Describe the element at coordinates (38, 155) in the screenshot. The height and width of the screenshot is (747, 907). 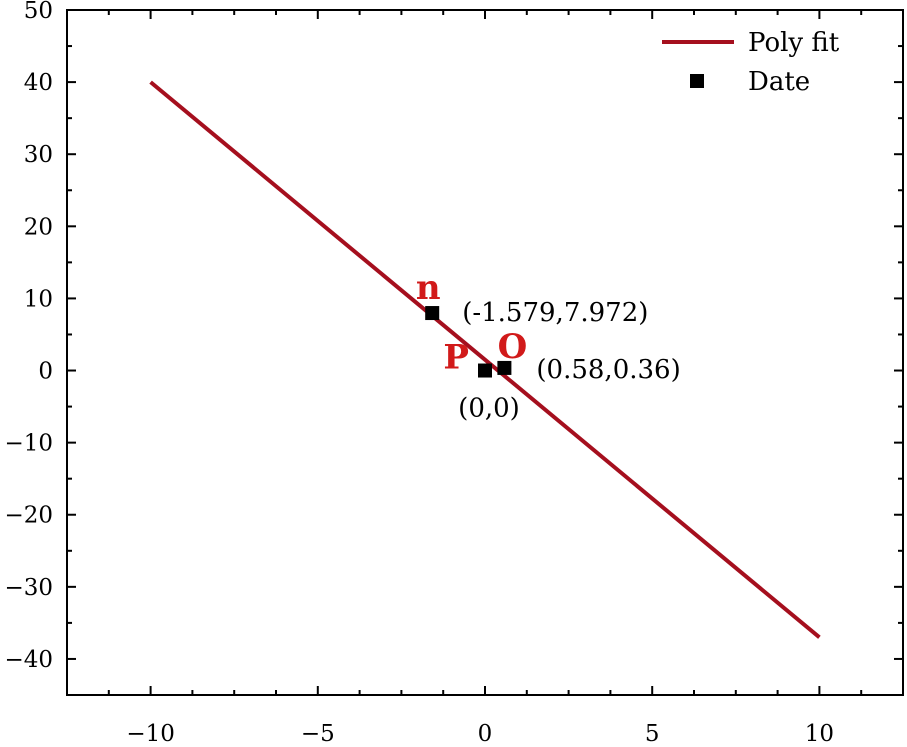
I see `y-tick-label: 30` at that location.